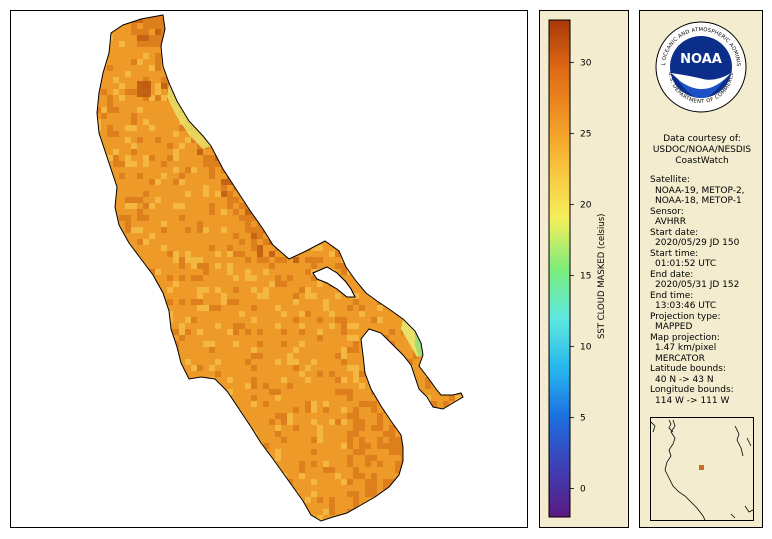  Describe the element at coordinates (672, 274) in the screenshot. I see `metadata-label: End date:` at that location.